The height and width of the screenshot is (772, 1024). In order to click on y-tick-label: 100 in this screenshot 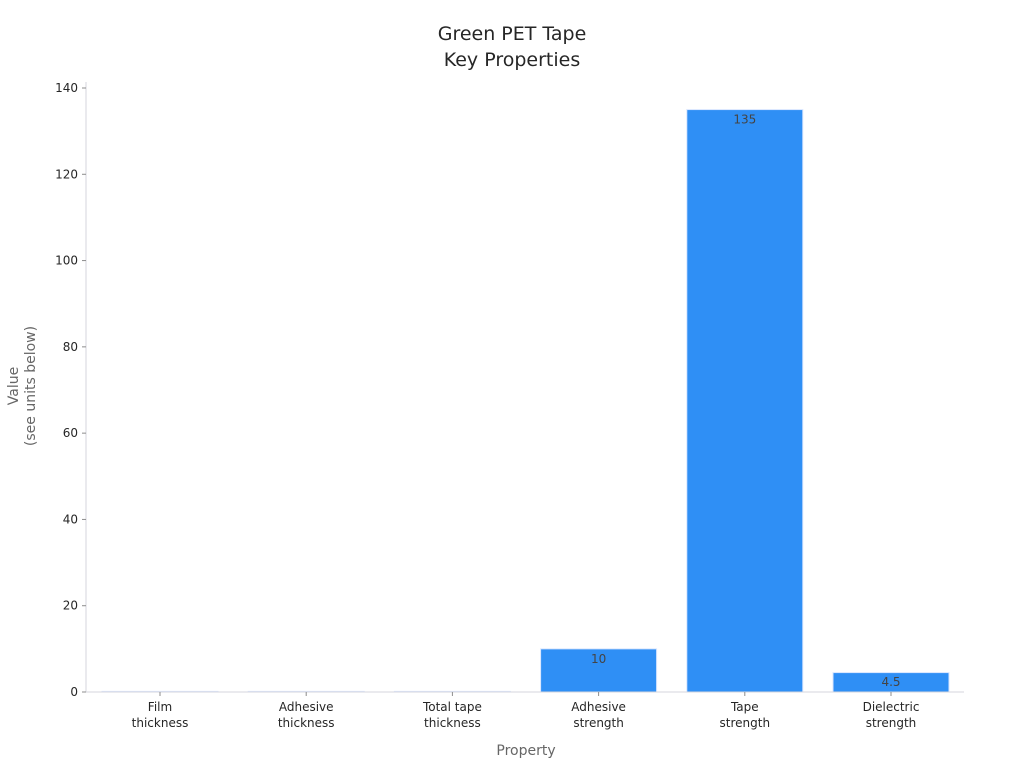, I will do `click(66, 261)`.